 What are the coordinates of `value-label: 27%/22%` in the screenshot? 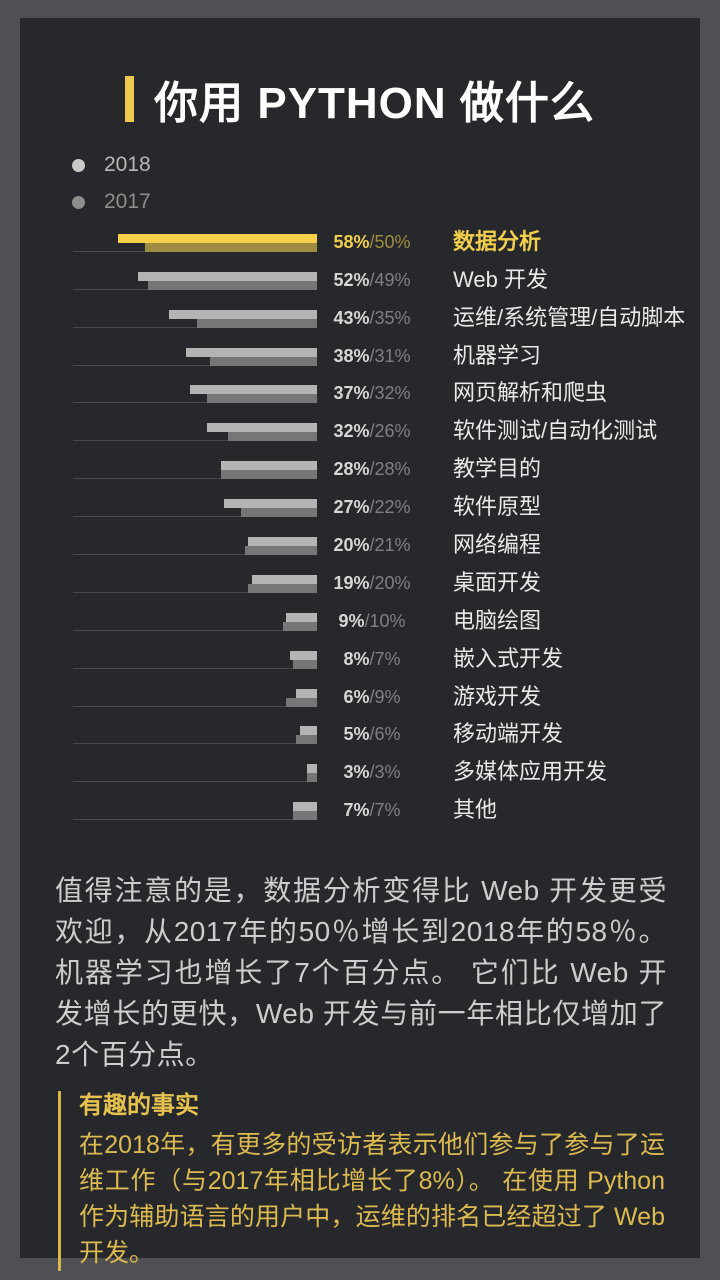 It's located at (372, 513).